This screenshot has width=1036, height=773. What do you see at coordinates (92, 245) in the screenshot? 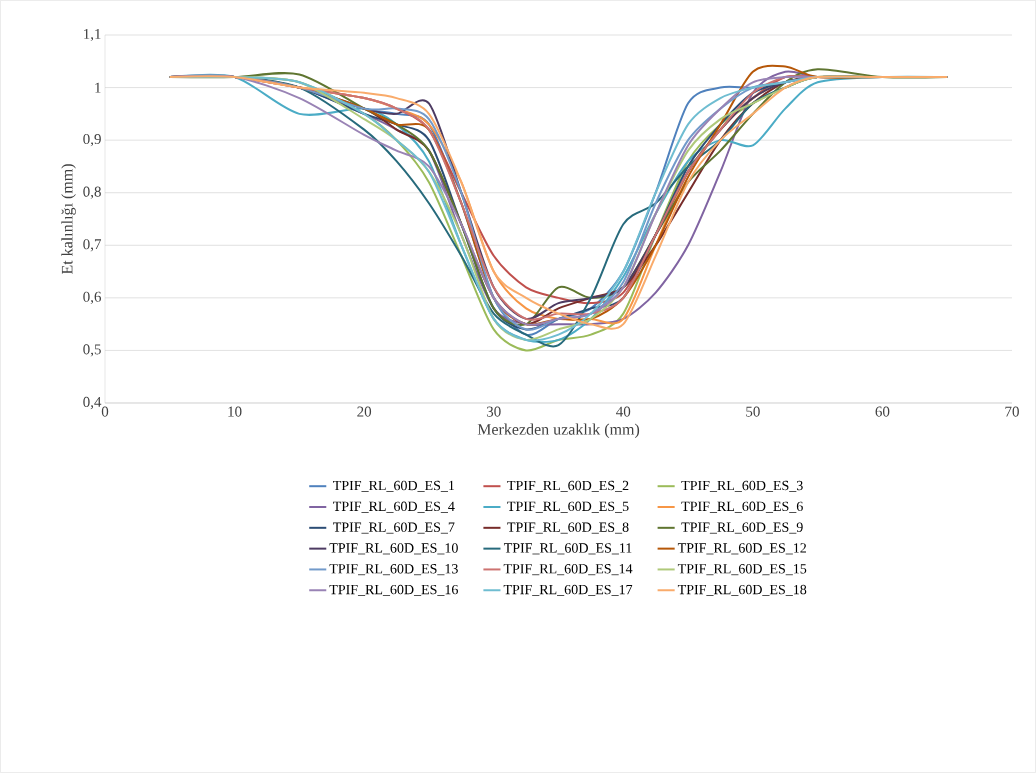
I see `y-tick-label: 0,7` at bounding box center [92, 245].